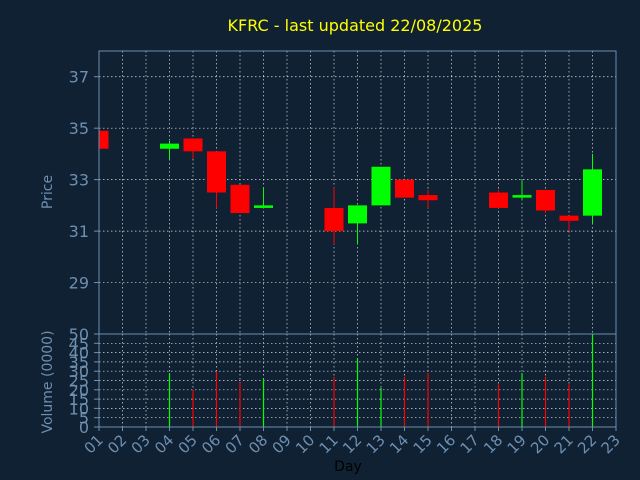 The height and width of the screenshot is (480, 640). What do you see at coordinates (48, 192) in the screenshot?
I see `price-axis-label: Price` at bounding box center [48, 192].